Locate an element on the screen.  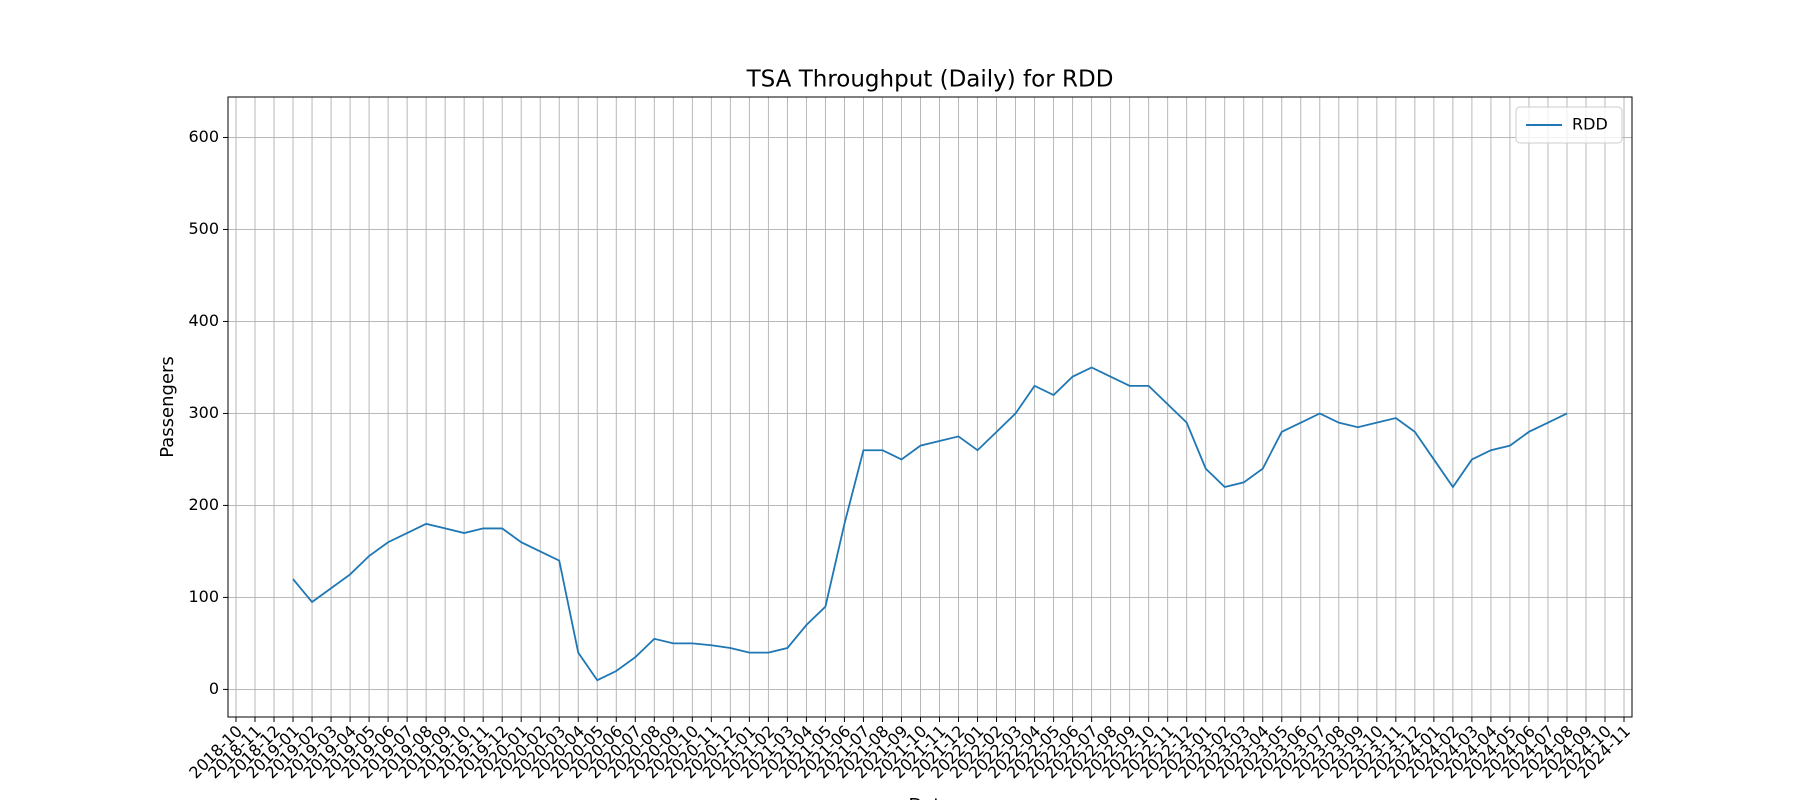
y-tick-label: 200 is located at coordinates (203, 504).